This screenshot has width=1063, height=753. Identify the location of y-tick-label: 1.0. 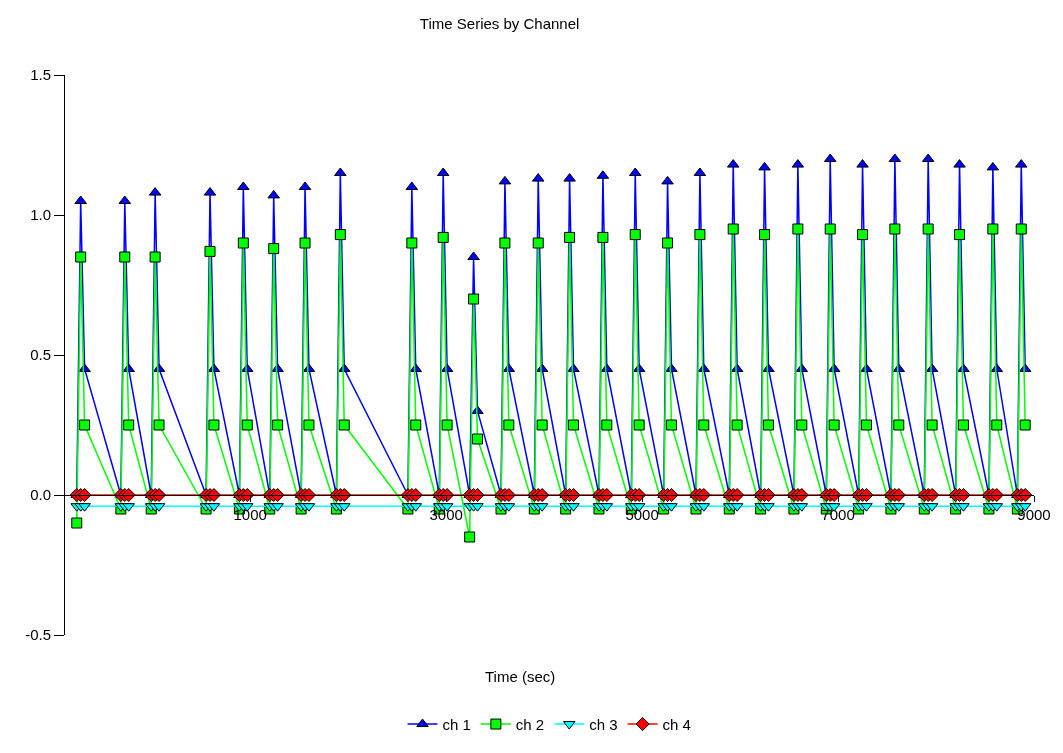
(40, 215).